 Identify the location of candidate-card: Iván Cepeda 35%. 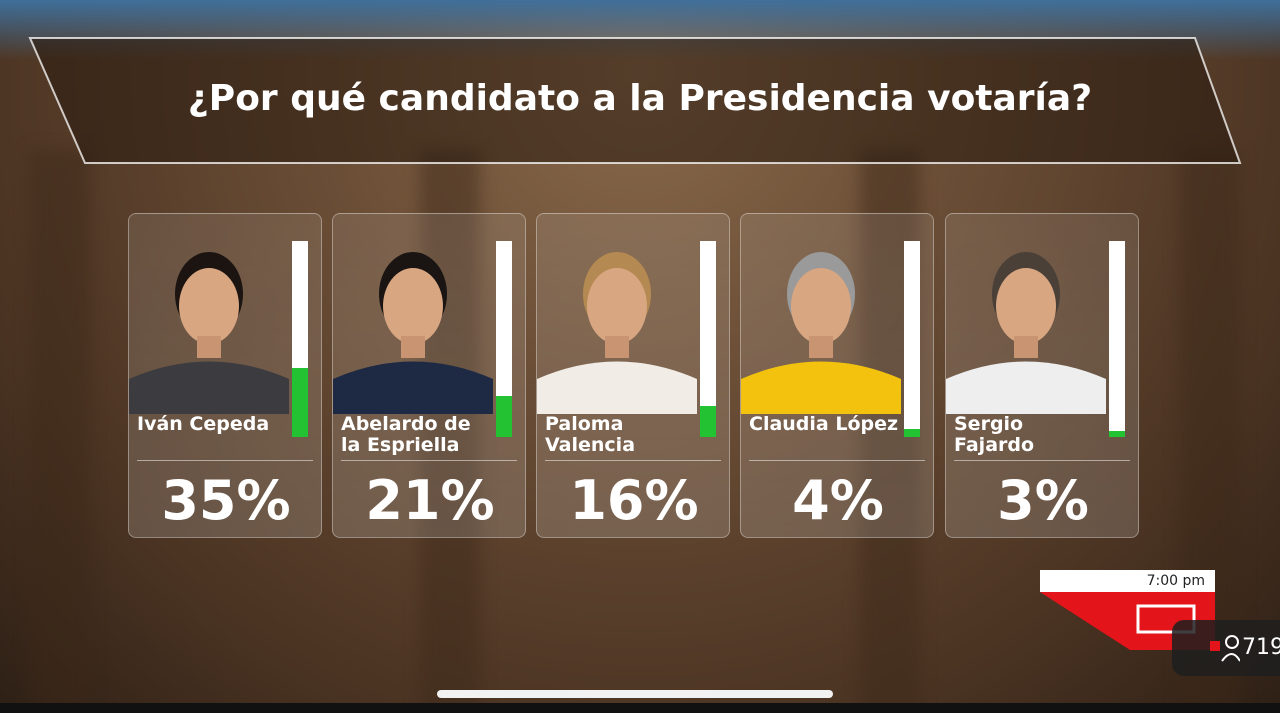
(225, 375).